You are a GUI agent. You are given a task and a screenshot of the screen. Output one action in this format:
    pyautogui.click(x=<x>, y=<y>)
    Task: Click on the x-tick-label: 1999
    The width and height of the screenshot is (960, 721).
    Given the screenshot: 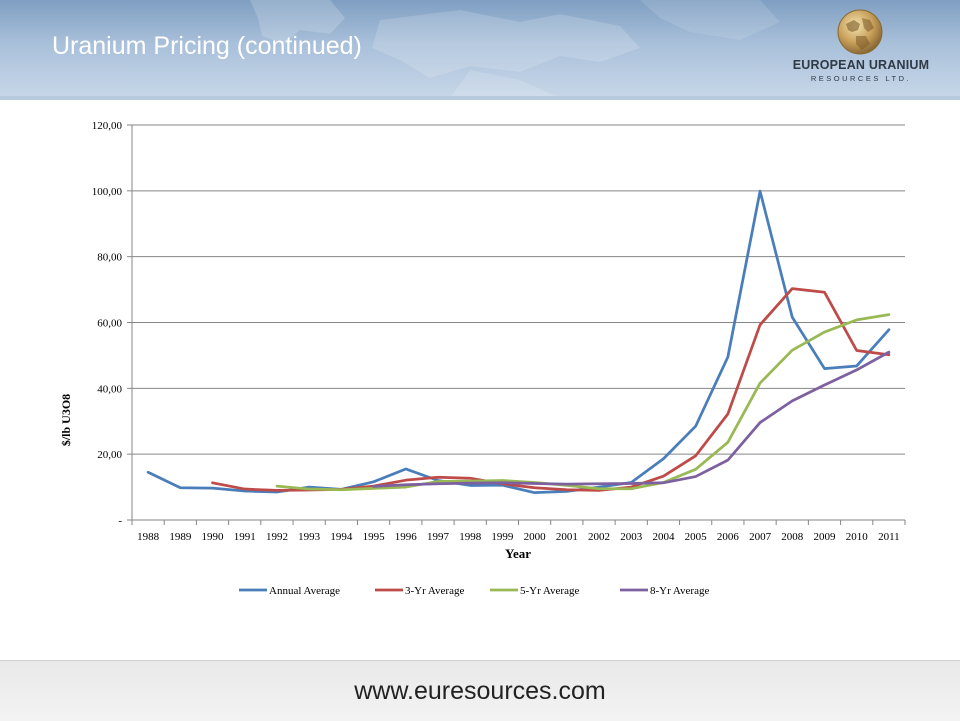 What is the action you would take?
    pyautogui.click(x=502, y=537)
    